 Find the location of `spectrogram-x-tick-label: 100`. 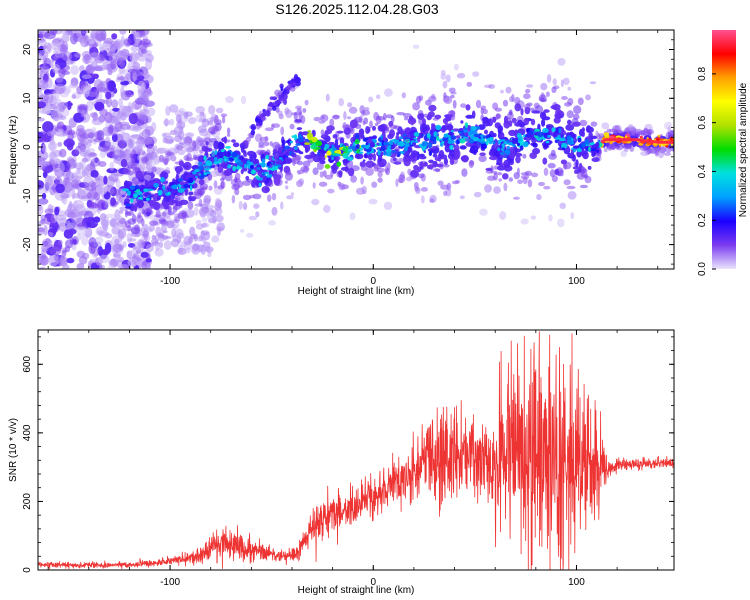

spectrogram-x-tick-label: 100 is located at coordinates (576, 281).